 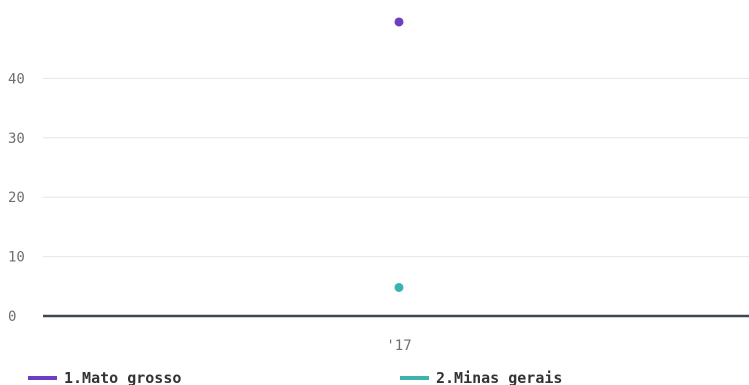 I want to click on legend-label: 1.Mato grosso, so click(x=122, y=377).